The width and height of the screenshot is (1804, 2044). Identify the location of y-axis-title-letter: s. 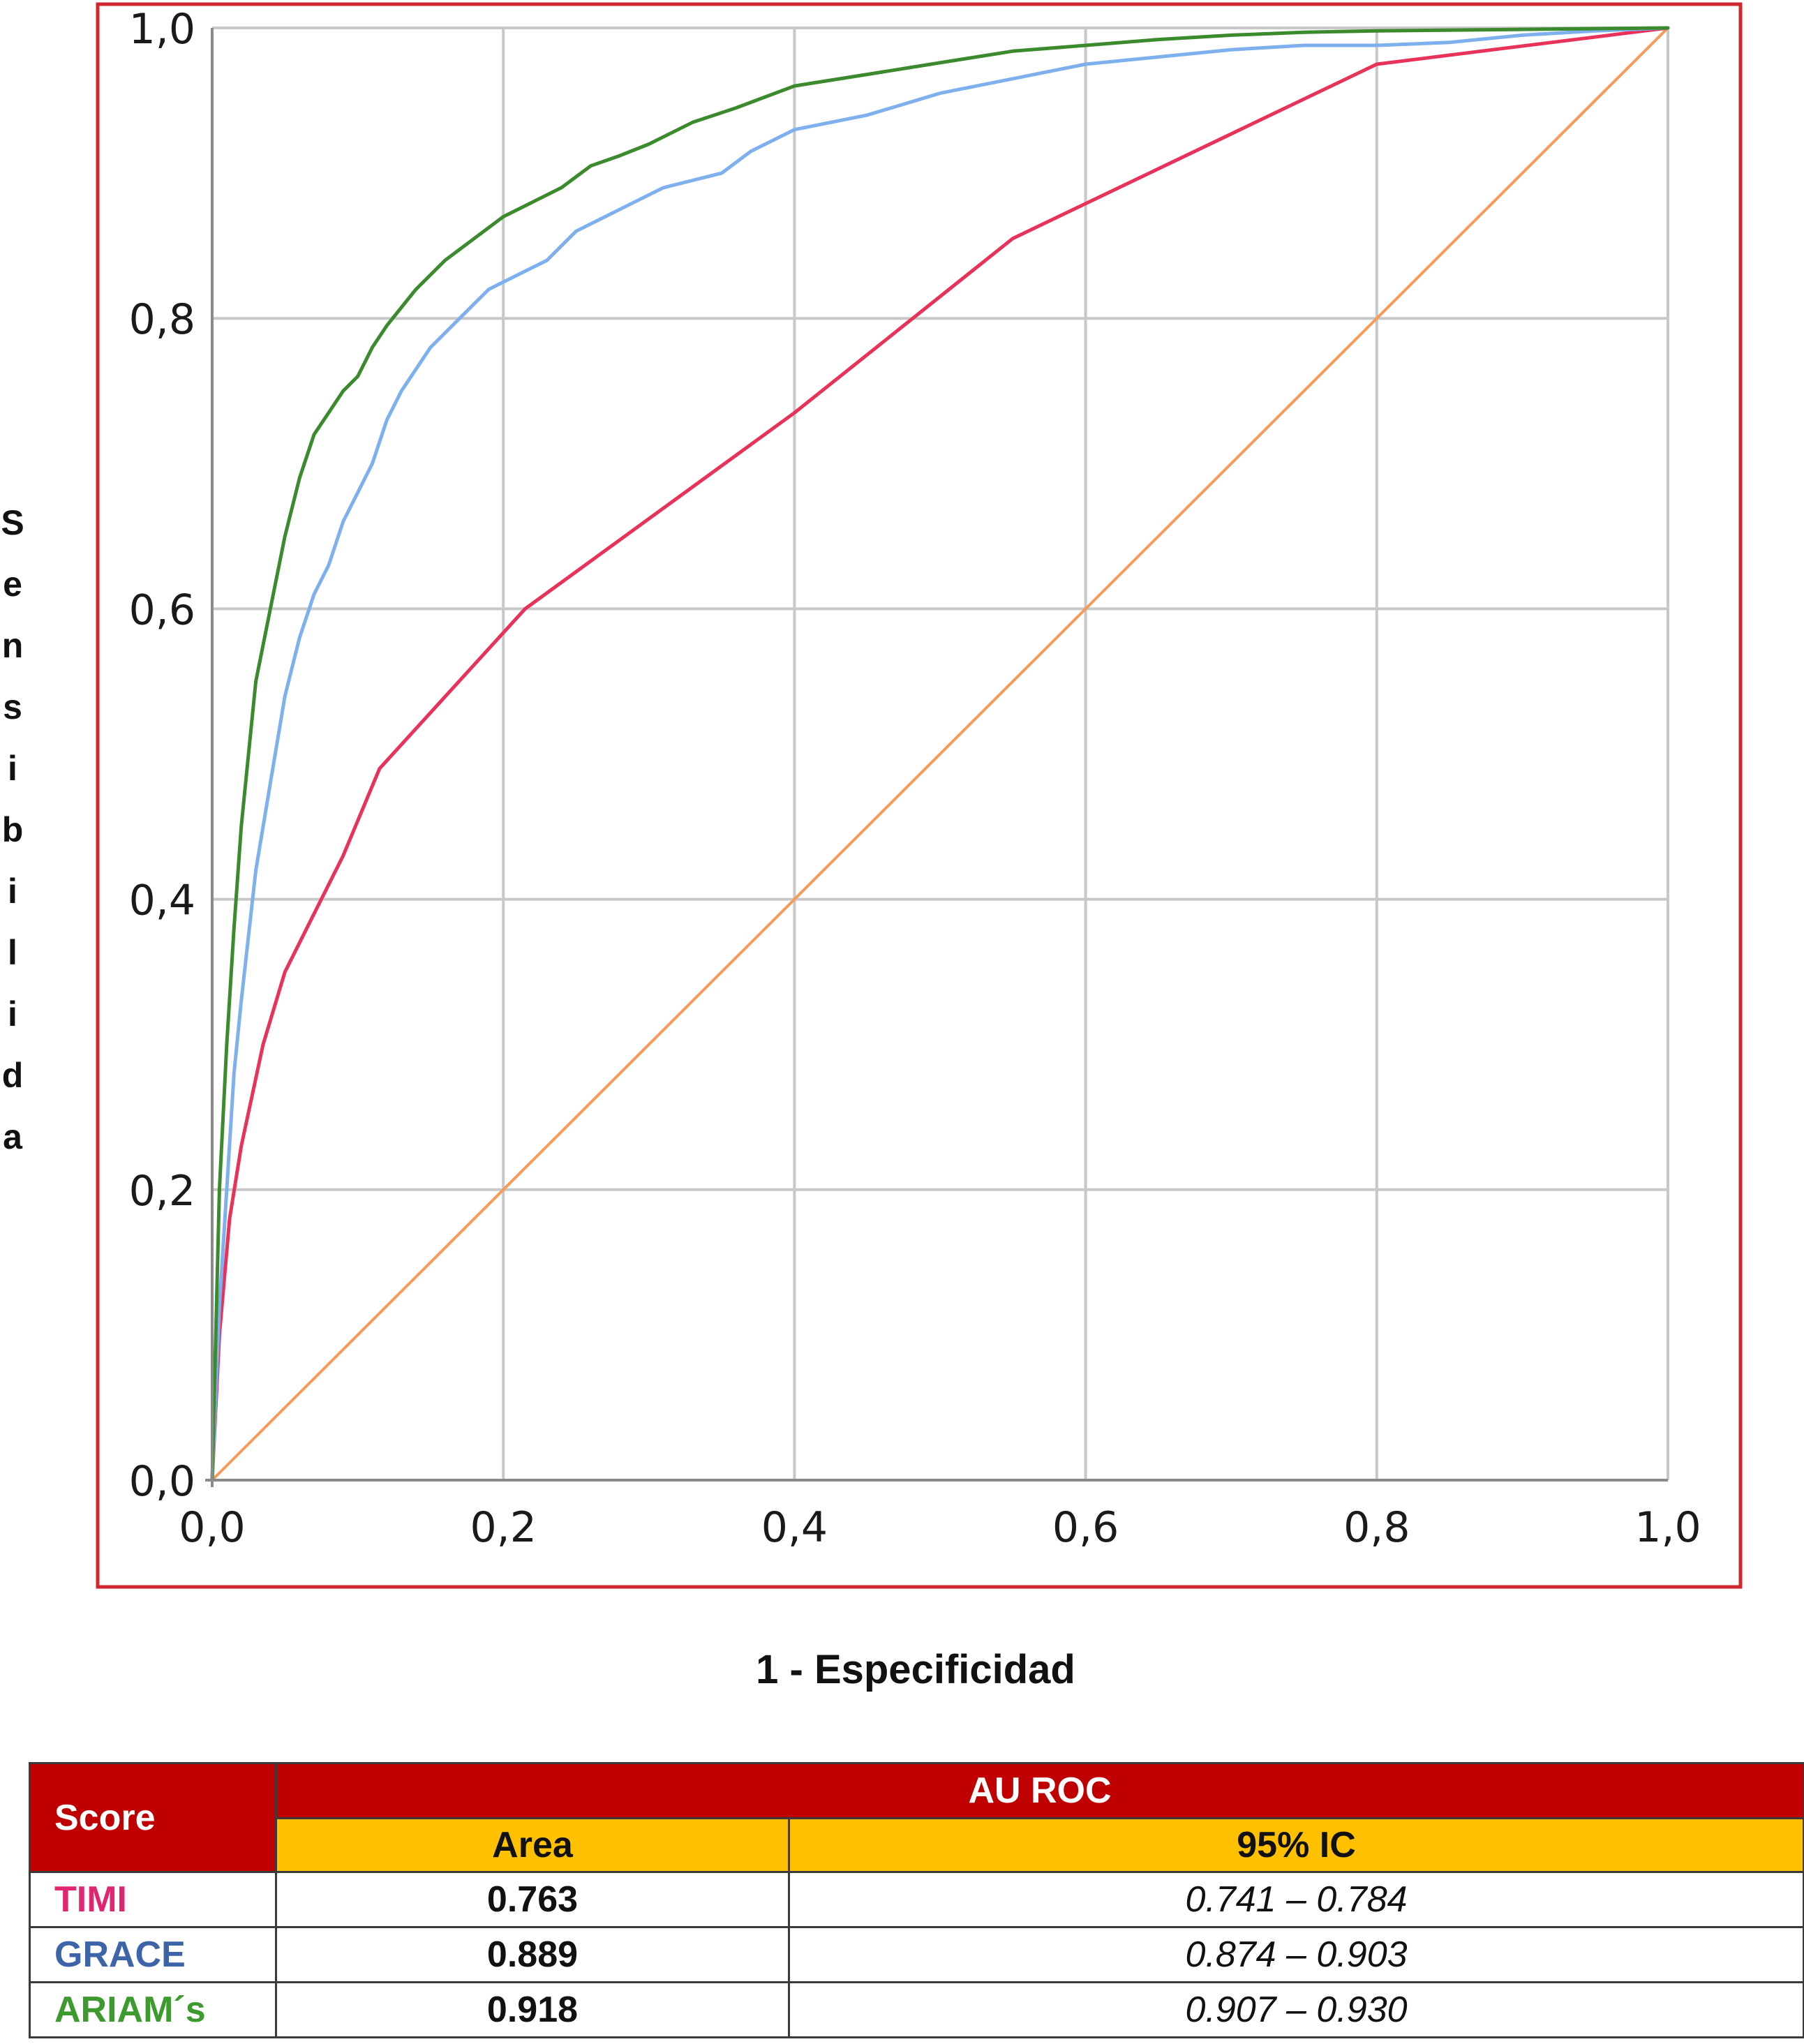
(12, 706).